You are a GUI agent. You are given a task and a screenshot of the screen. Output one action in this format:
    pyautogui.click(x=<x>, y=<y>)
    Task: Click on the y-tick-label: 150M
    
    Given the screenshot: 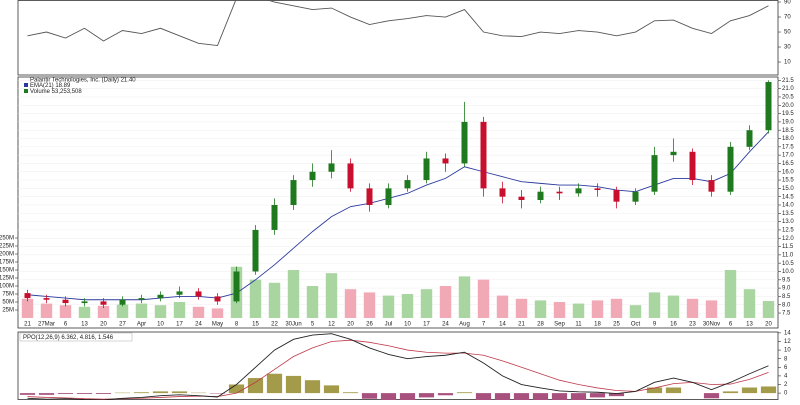 What is the action you would take?
    pyautogui.click(x=7, y=271)
    